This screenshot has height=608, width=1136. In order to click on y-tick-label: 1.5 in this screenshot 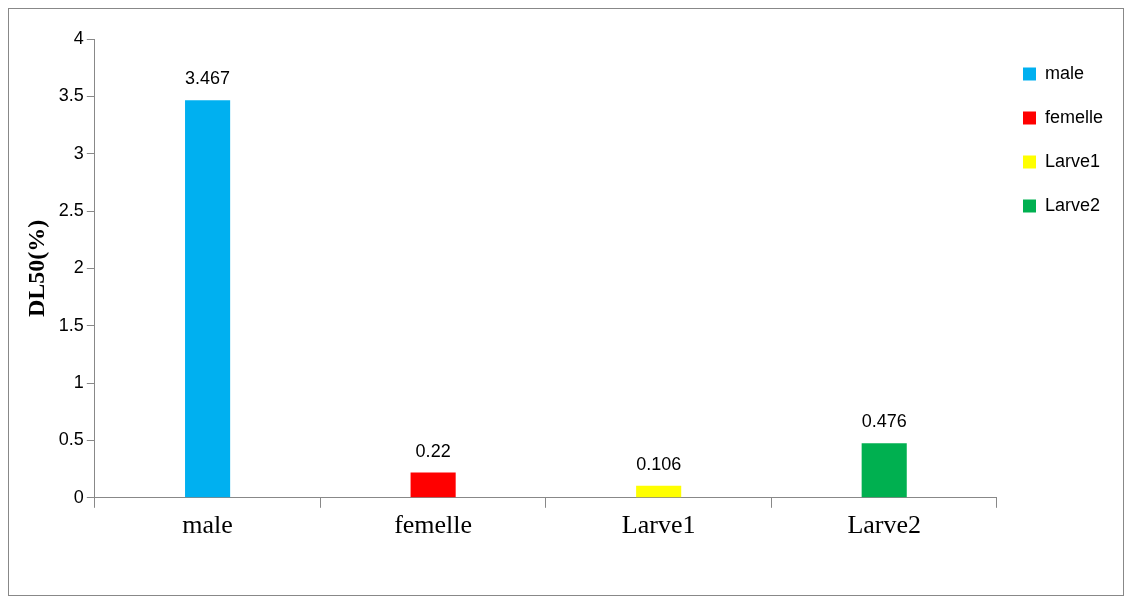, I will do `click(71, 324)`.